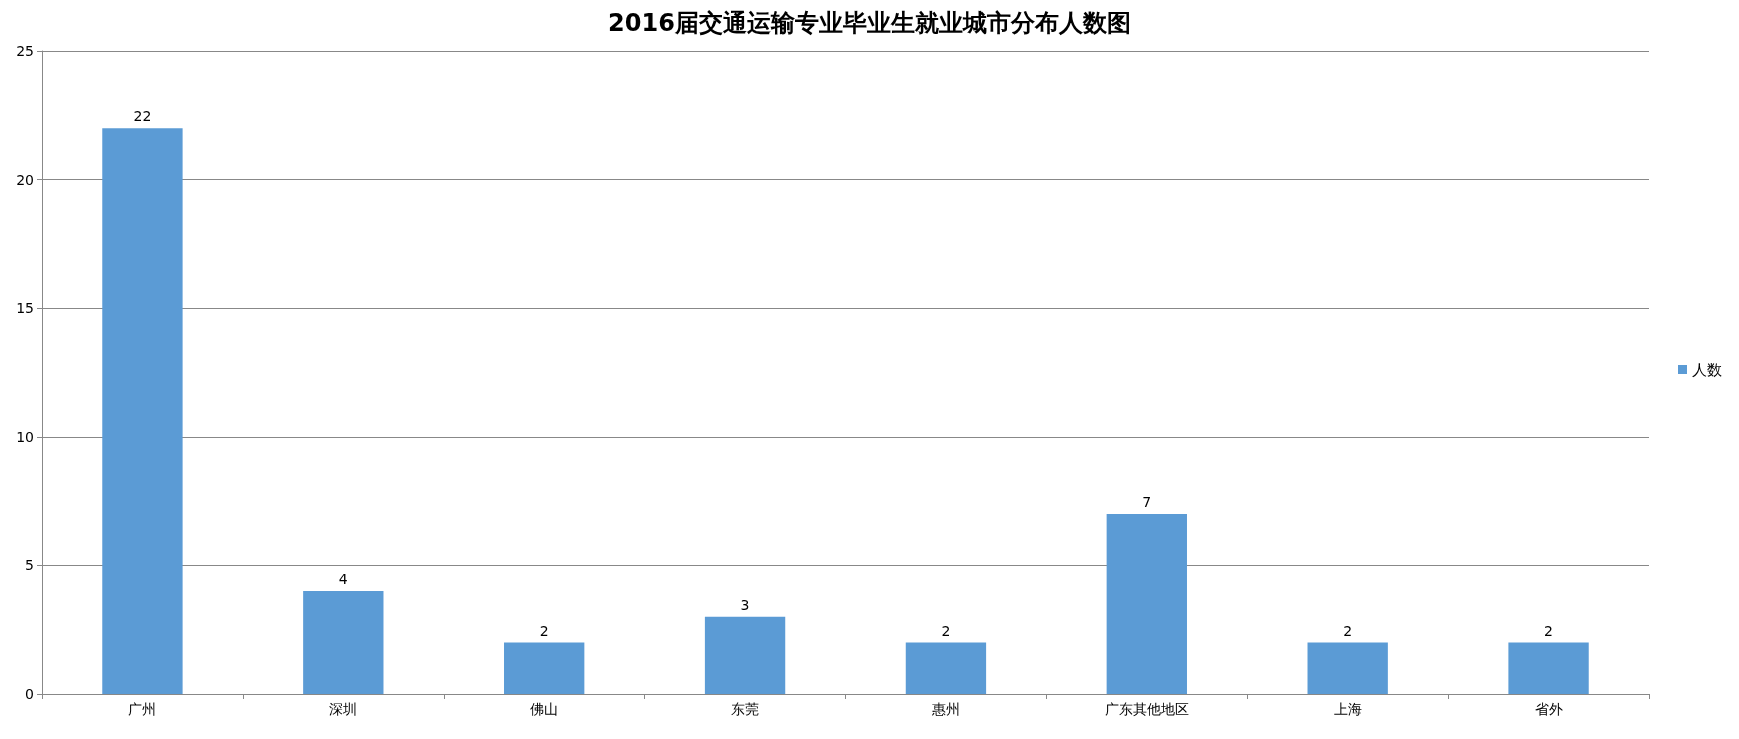 The height and width of the screenshot is (739, 1739). I want to click on y-tick-label: 10, so click(25, 436).